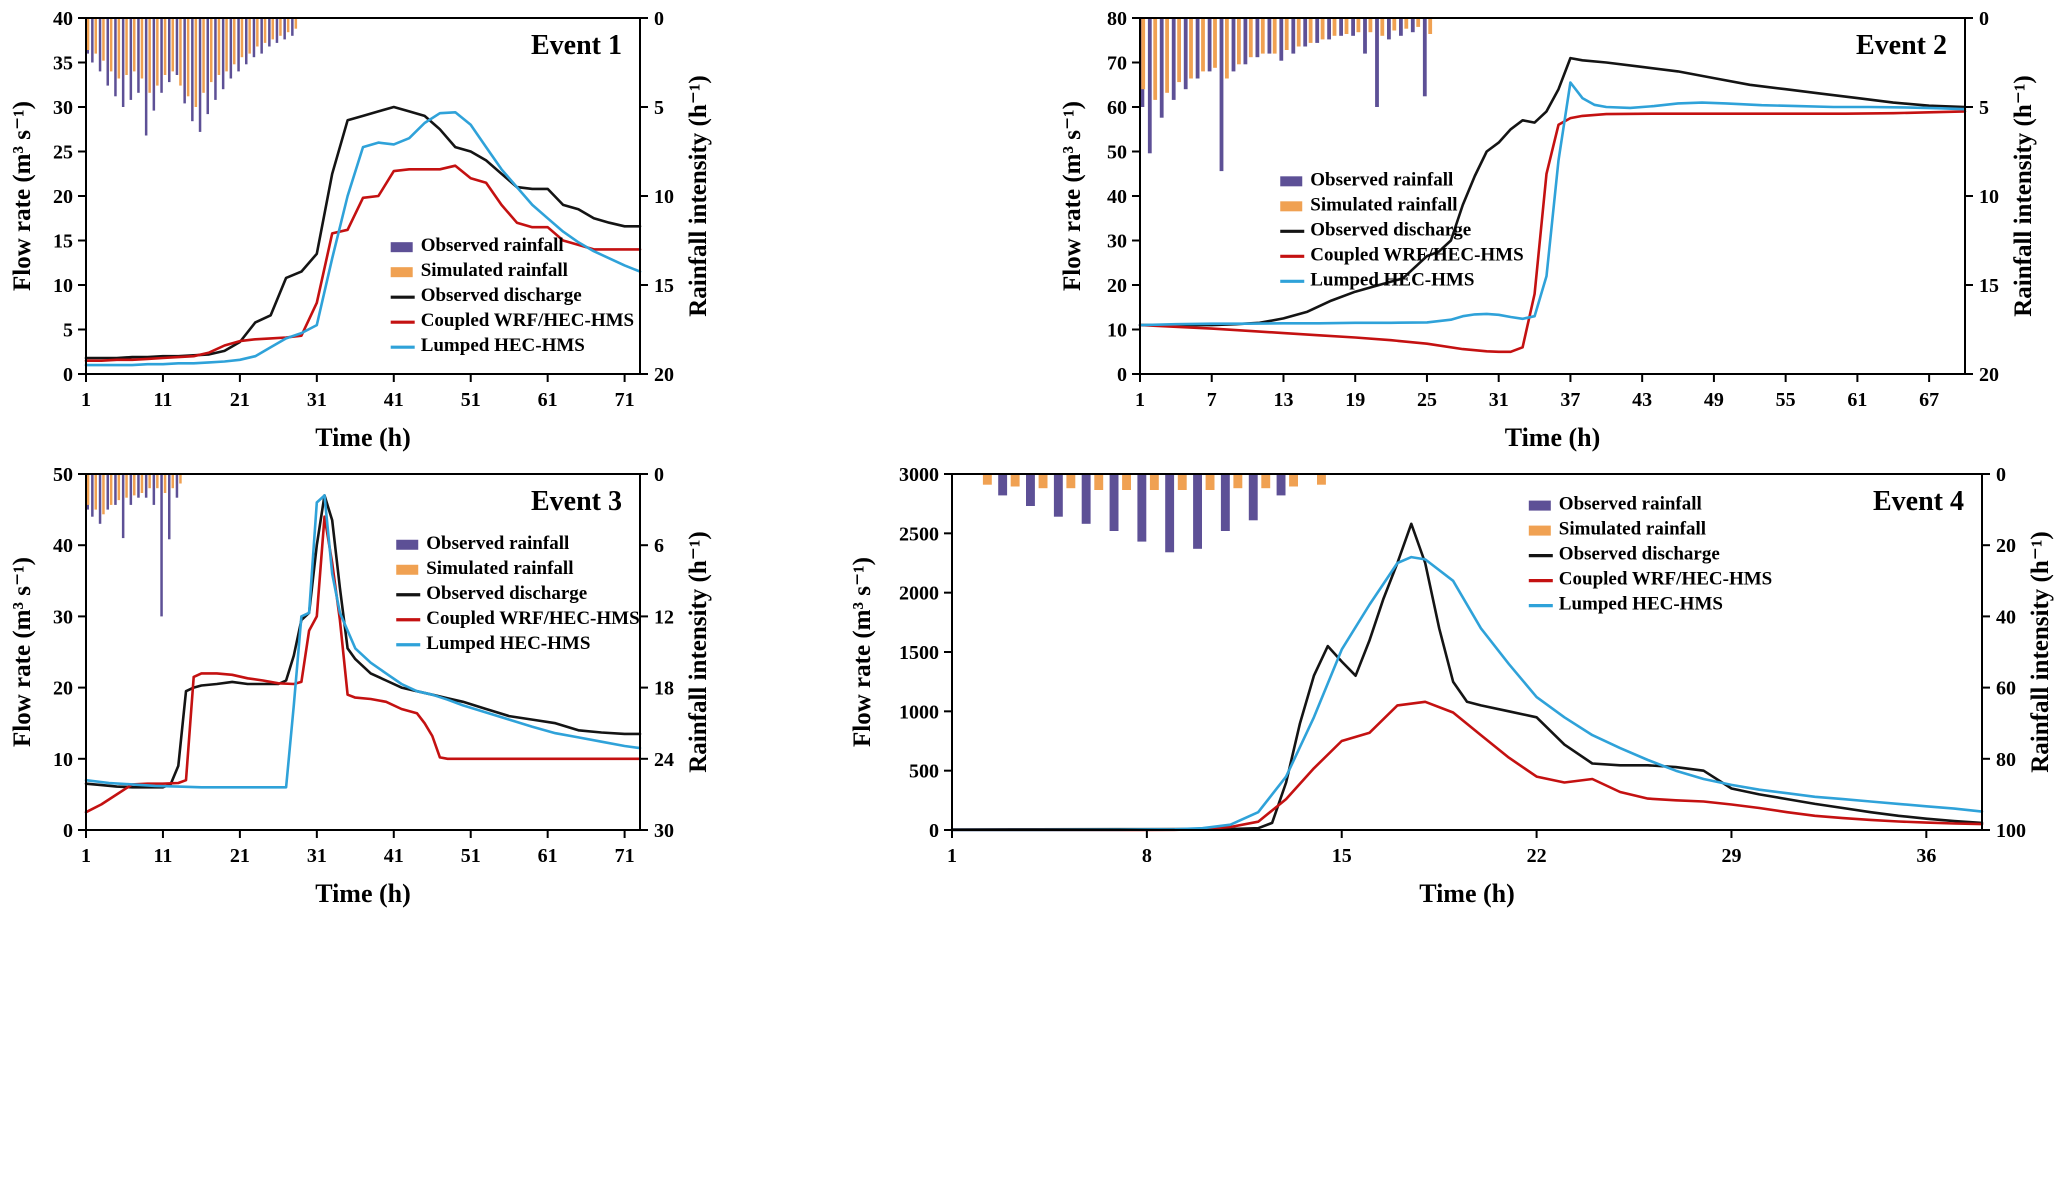 The image size is (2067, 1184). Describe the element at coordinates (1570, 400) in the screenshot. I see `svg-text: 37` at that location.